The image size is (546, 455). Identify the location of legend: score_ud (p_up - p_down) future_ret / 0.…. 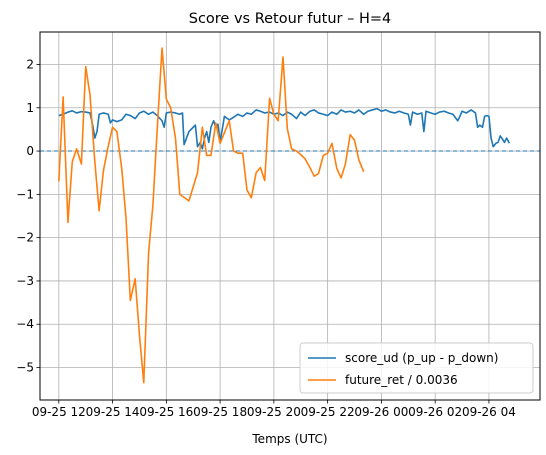
(416, 368).